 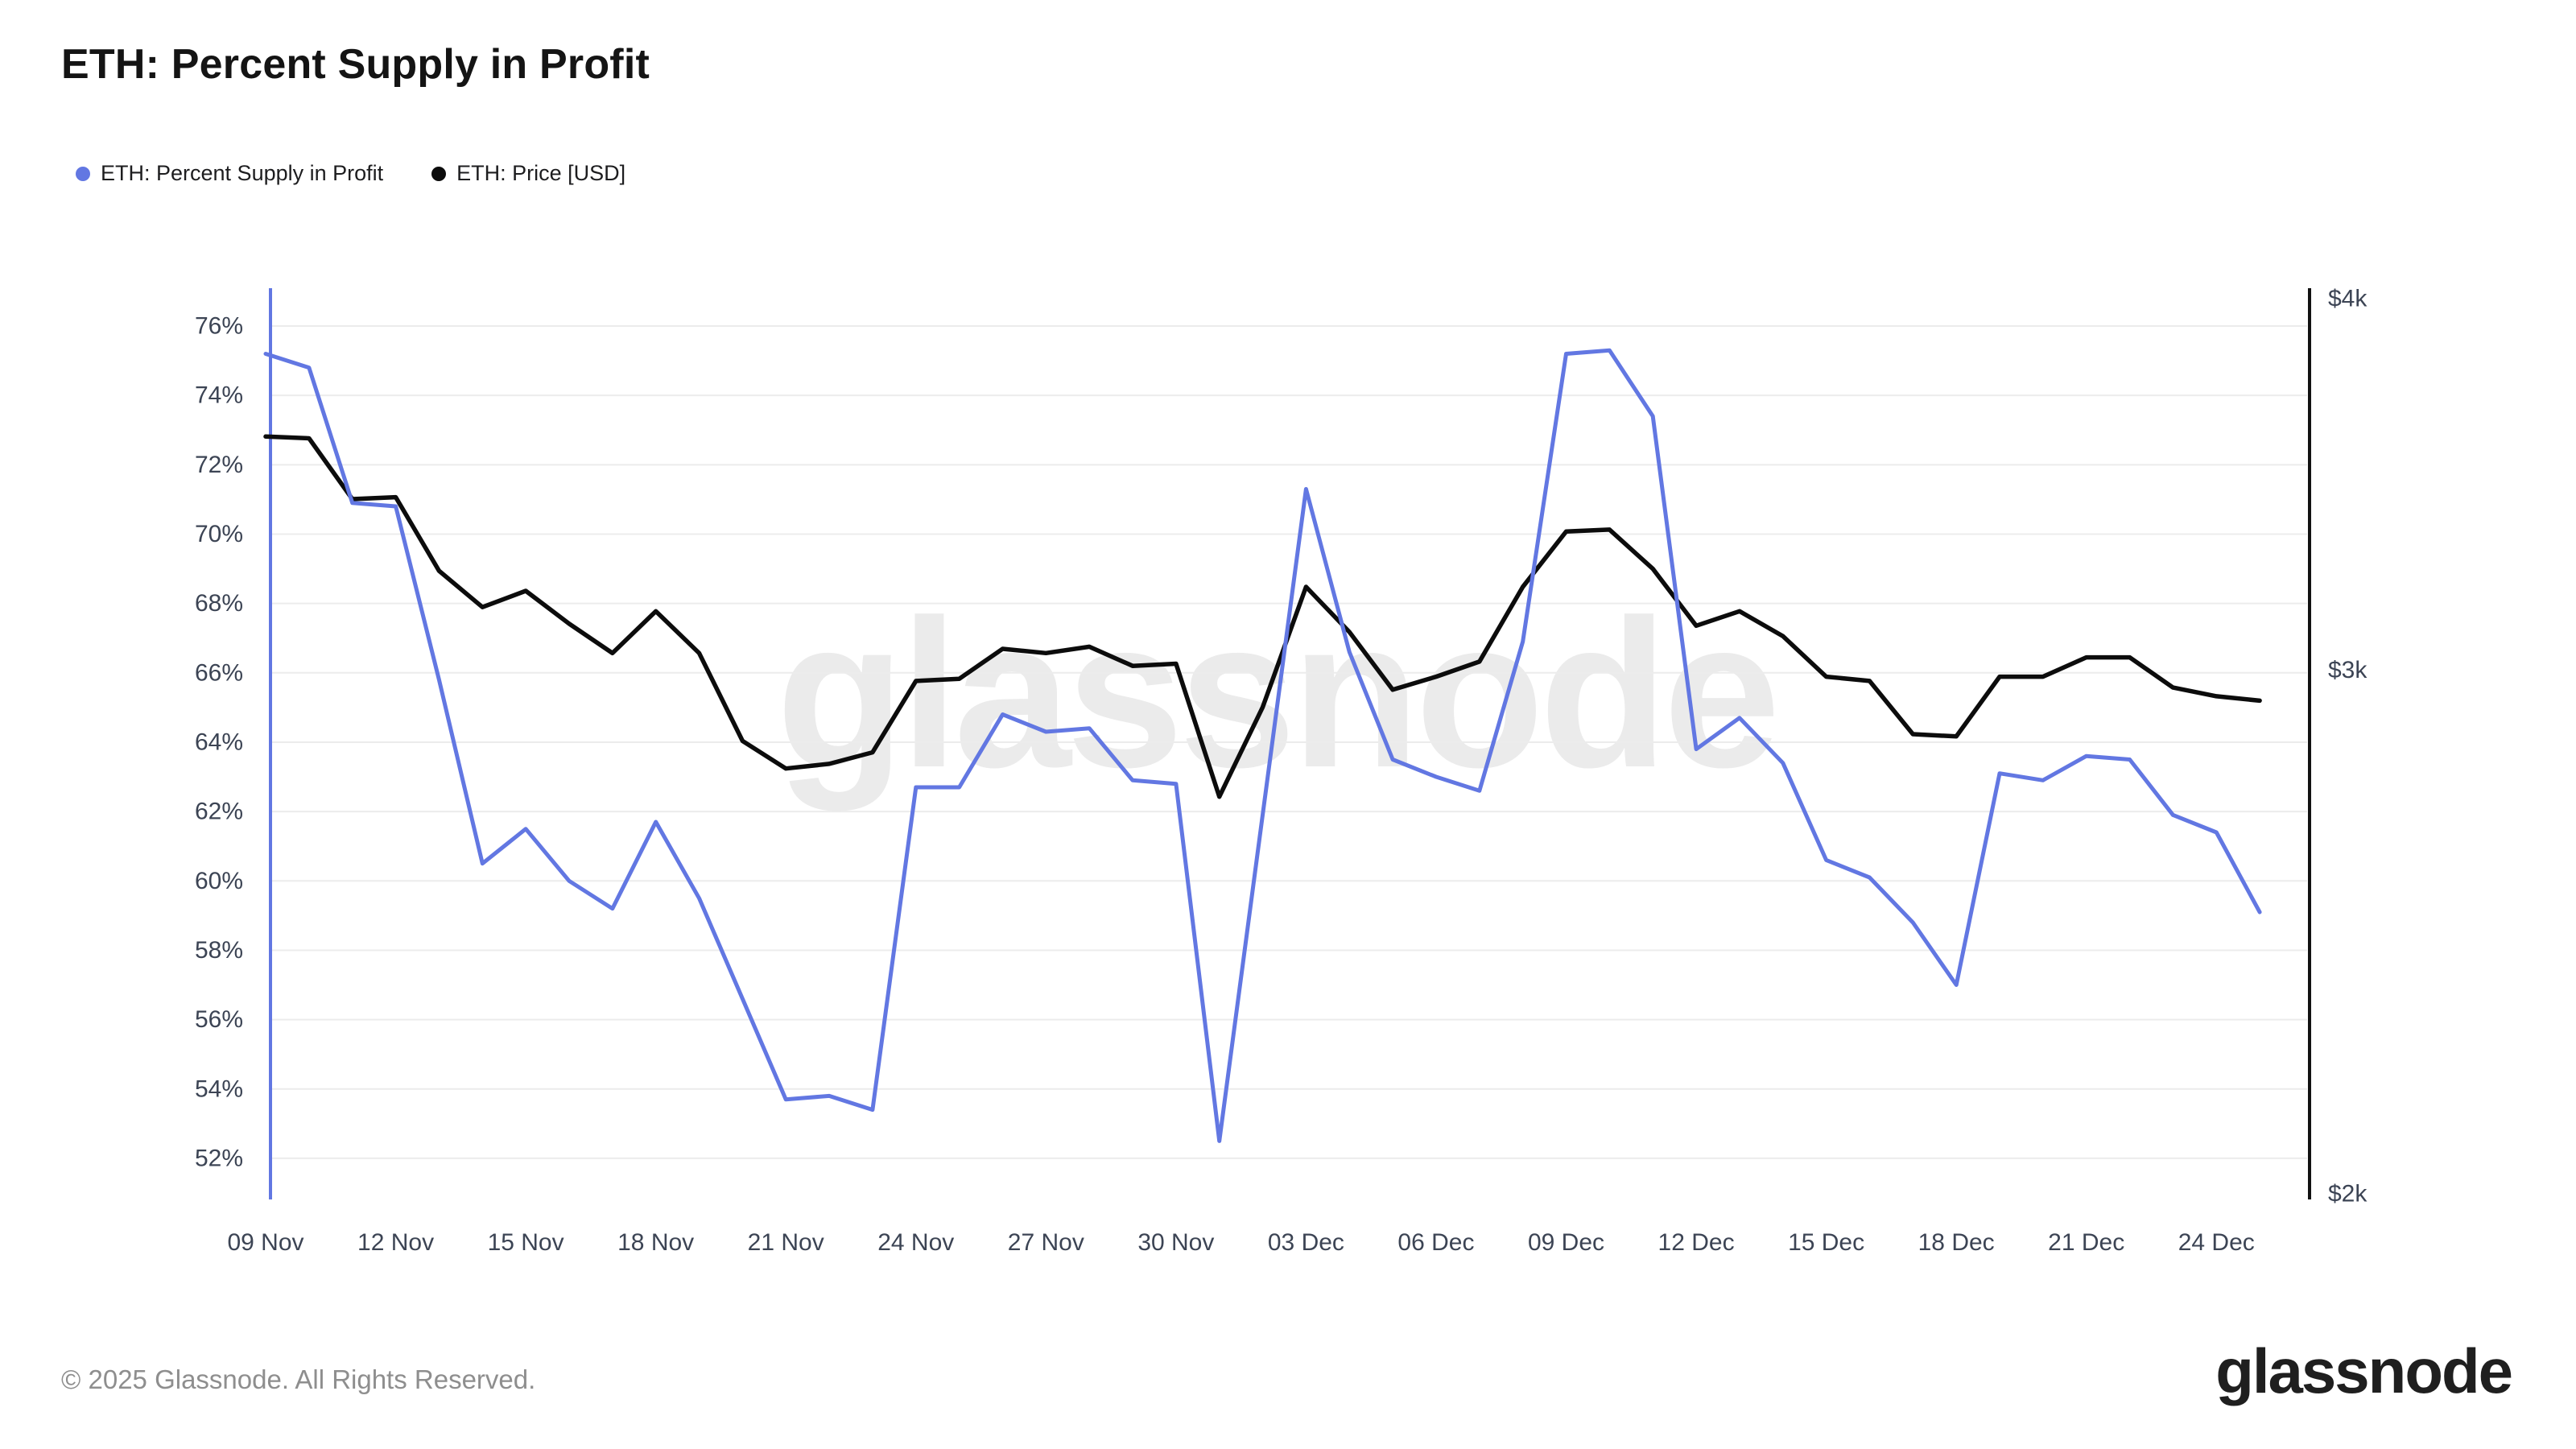 What do you see at coordinates (83, 173) in the screenshot?
I see `legend-dot-icon-percent-supply` at bounding box center [83, 173].